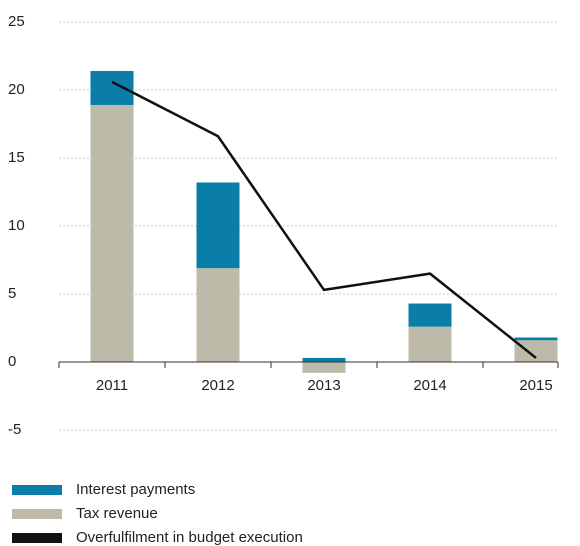  I want to click on y-tick-label: 15, so click(16, 157).